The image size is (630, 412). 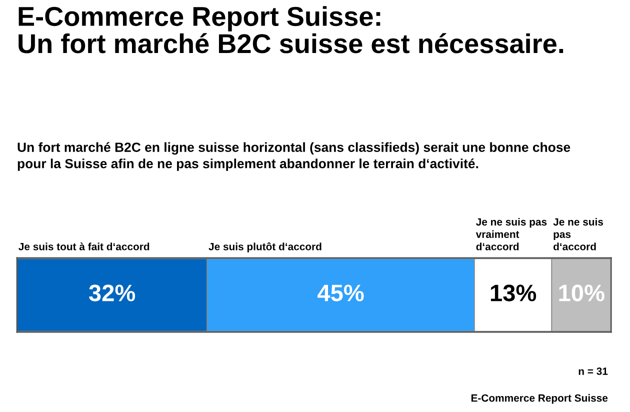 I want to click on data-label: 32%, so click(x=112, y=293).